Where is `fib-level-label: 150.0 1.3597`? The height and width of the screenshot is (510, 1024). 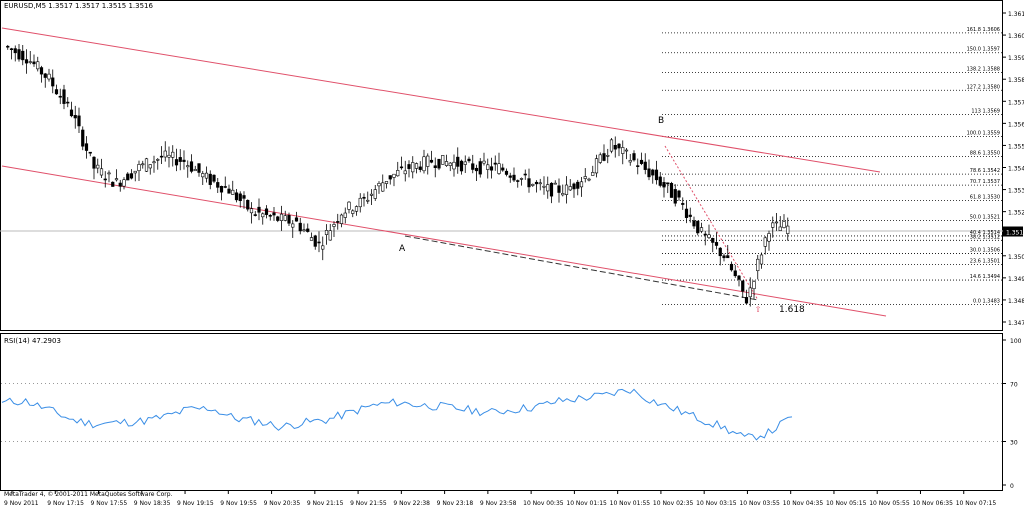
fib-level-label: 150.0 1.3597 is located at coordinates (983, 50).